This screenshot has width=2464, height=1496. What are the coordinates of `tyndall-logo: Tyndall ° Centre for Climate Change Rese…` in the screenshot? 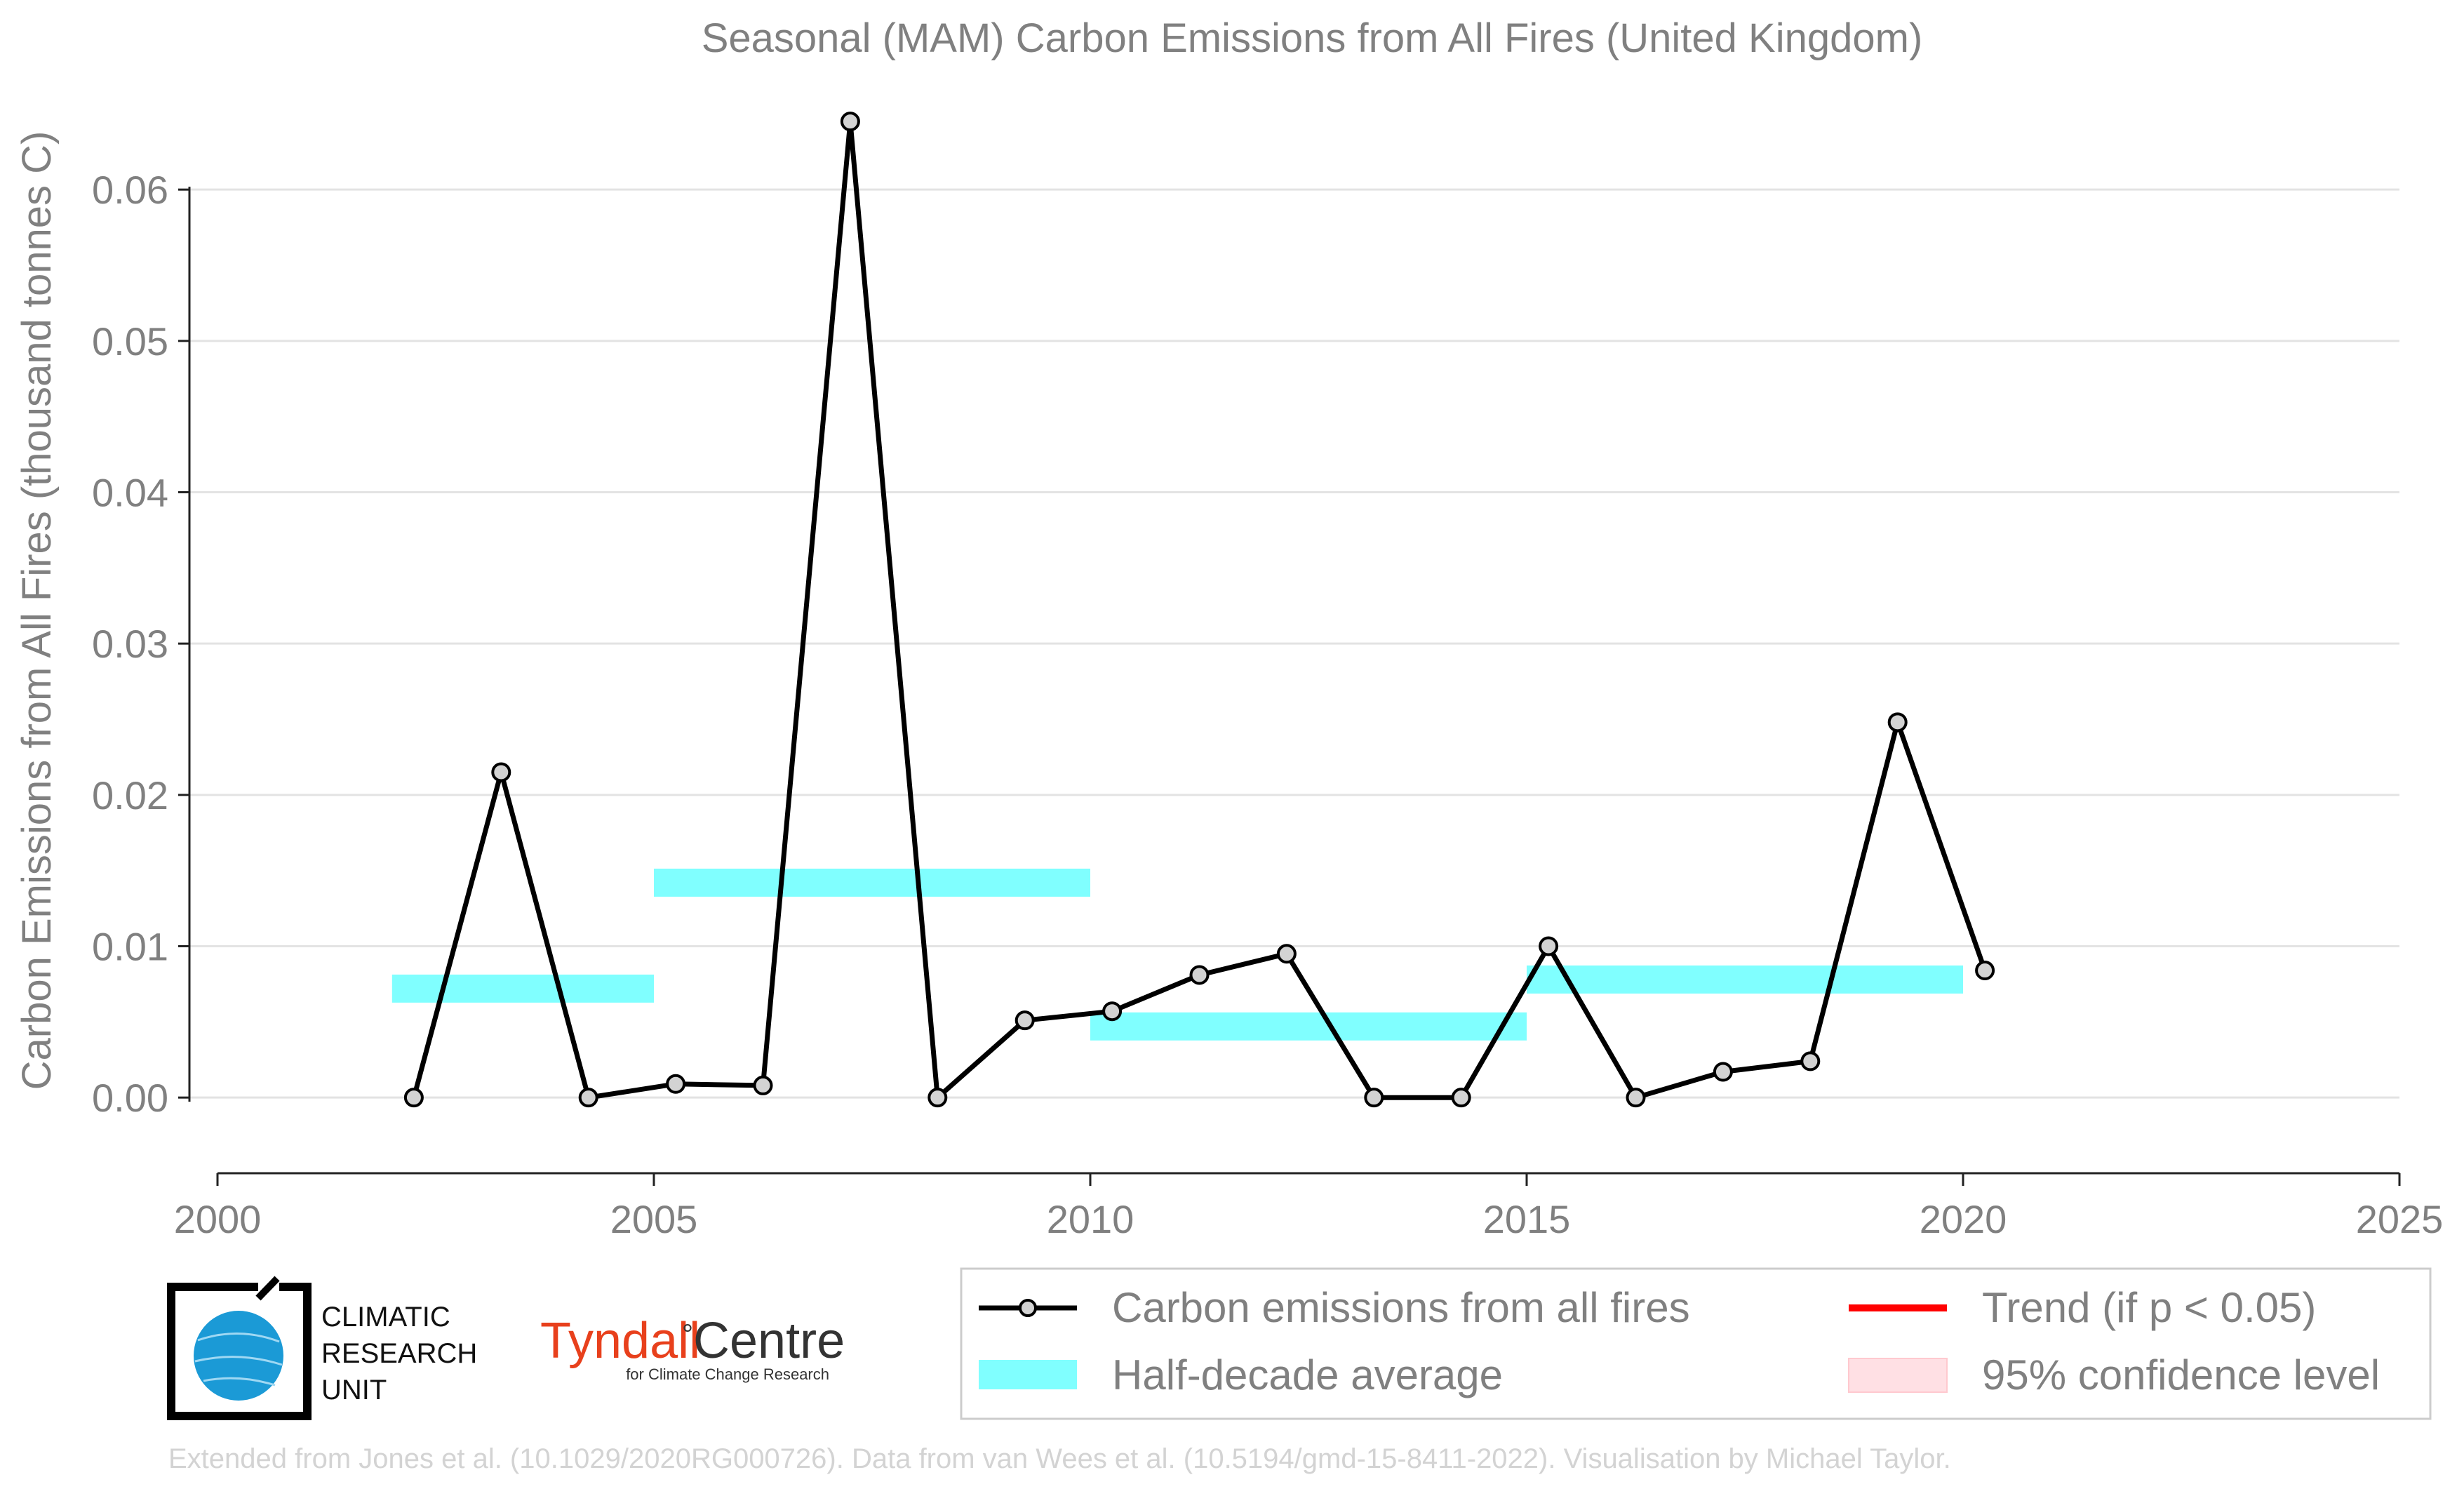 It's located at (692, 1348).